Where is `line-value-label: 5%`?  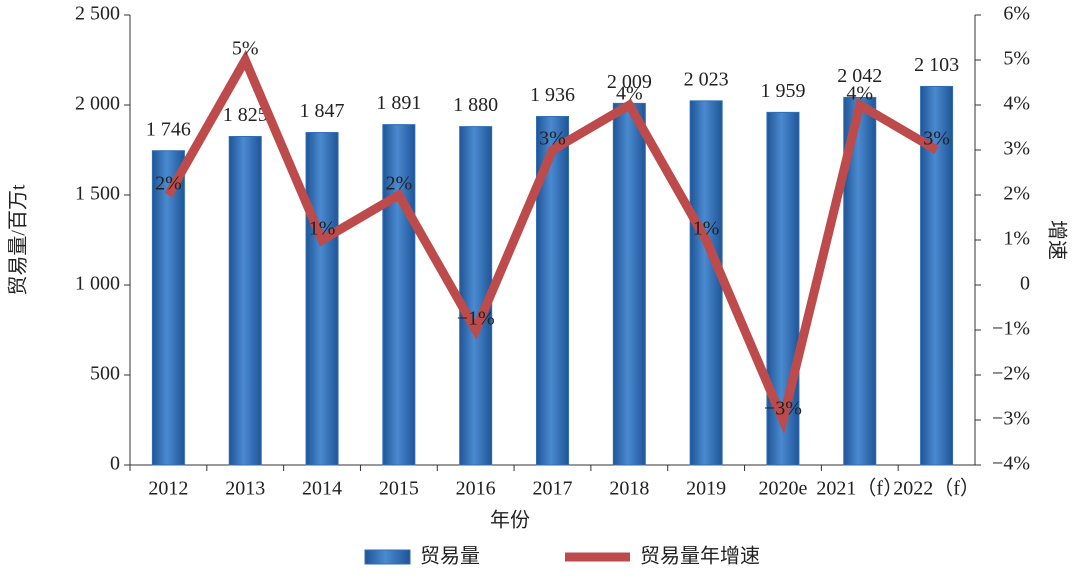 line-value-label: 5% is located at coordinates (245, 49).